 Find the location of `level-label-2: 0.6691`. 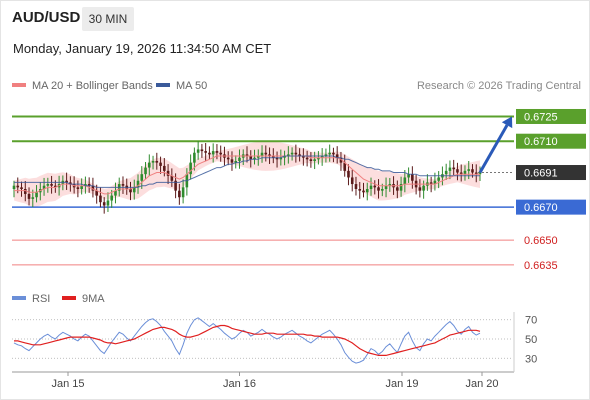

level-label-2: 0.6691 is located at coordinates (541, 174).